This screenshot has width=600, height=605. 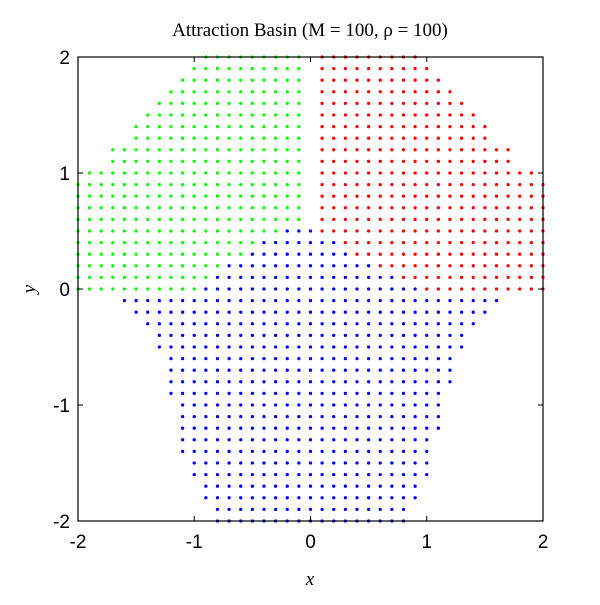 I want to click on y-tick-label: 2, so click(x=64, y=58).